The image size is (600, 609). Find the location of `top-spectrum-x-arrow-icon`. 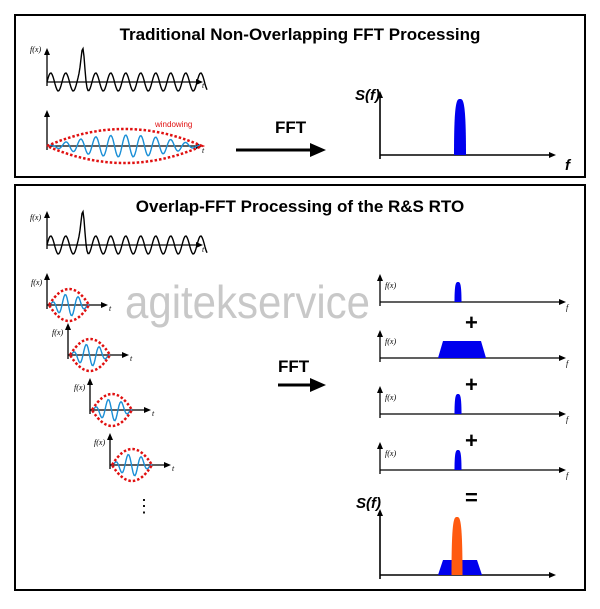

top-spectrum-x-arrow-icon is located at coordinates (552, 155).